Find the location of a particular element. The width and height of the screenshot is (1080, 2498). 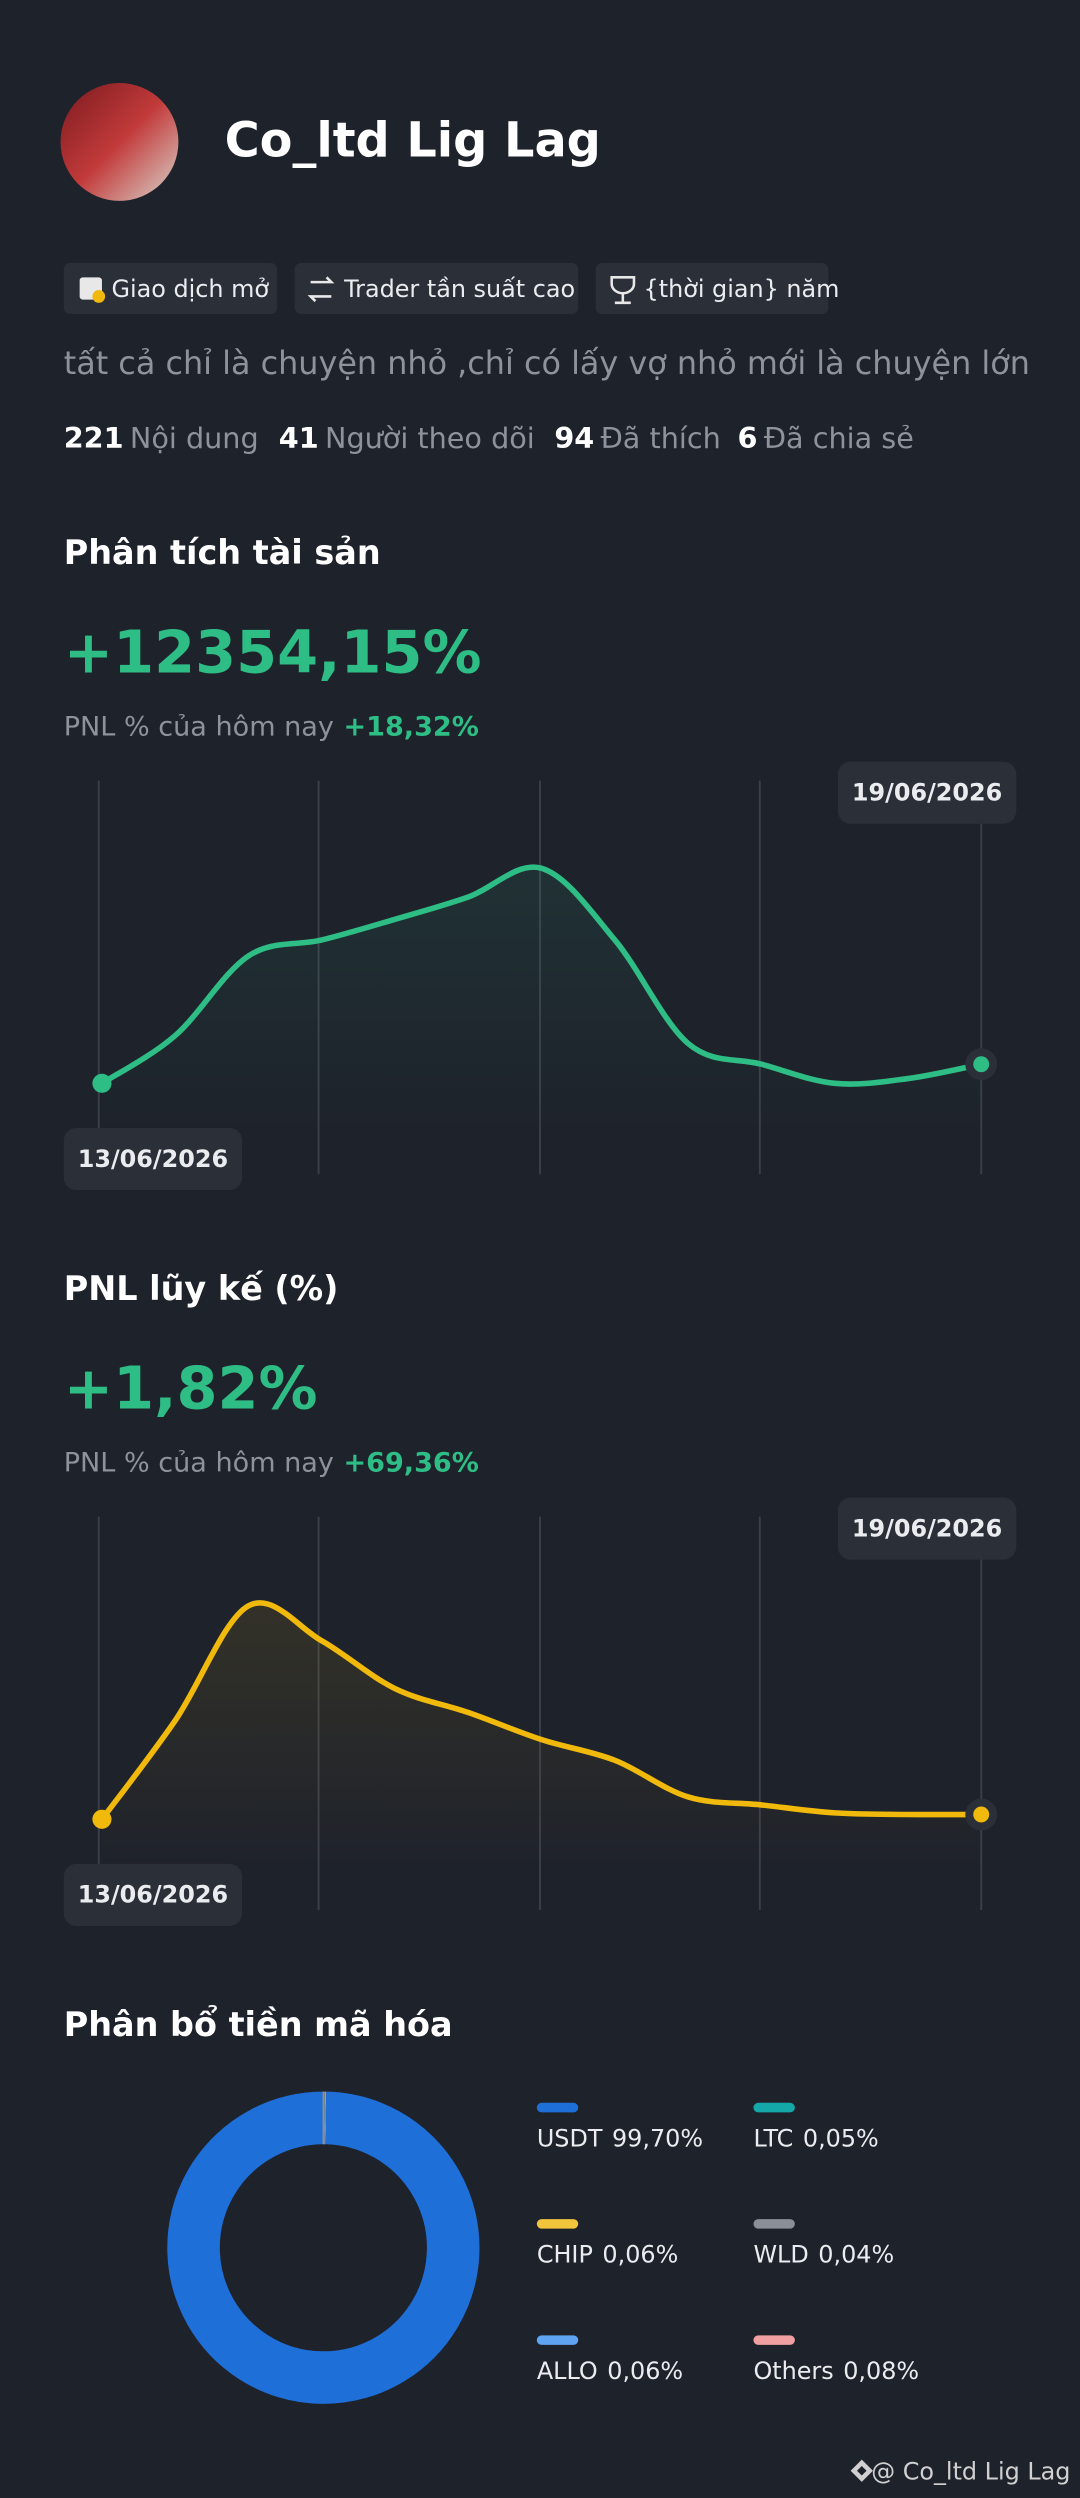

today-value: +69,36% is located at coordinates (410, 1463).